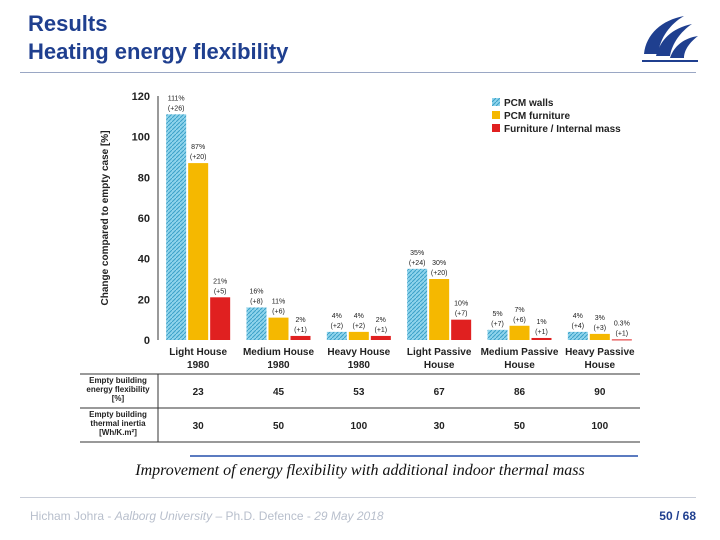 This screenshot has width=720, height=540. What do you see at coordinates (520, 352) in the screenshot?
I see `x-category-label: Medium Passive` at bounding box center [520, 352].